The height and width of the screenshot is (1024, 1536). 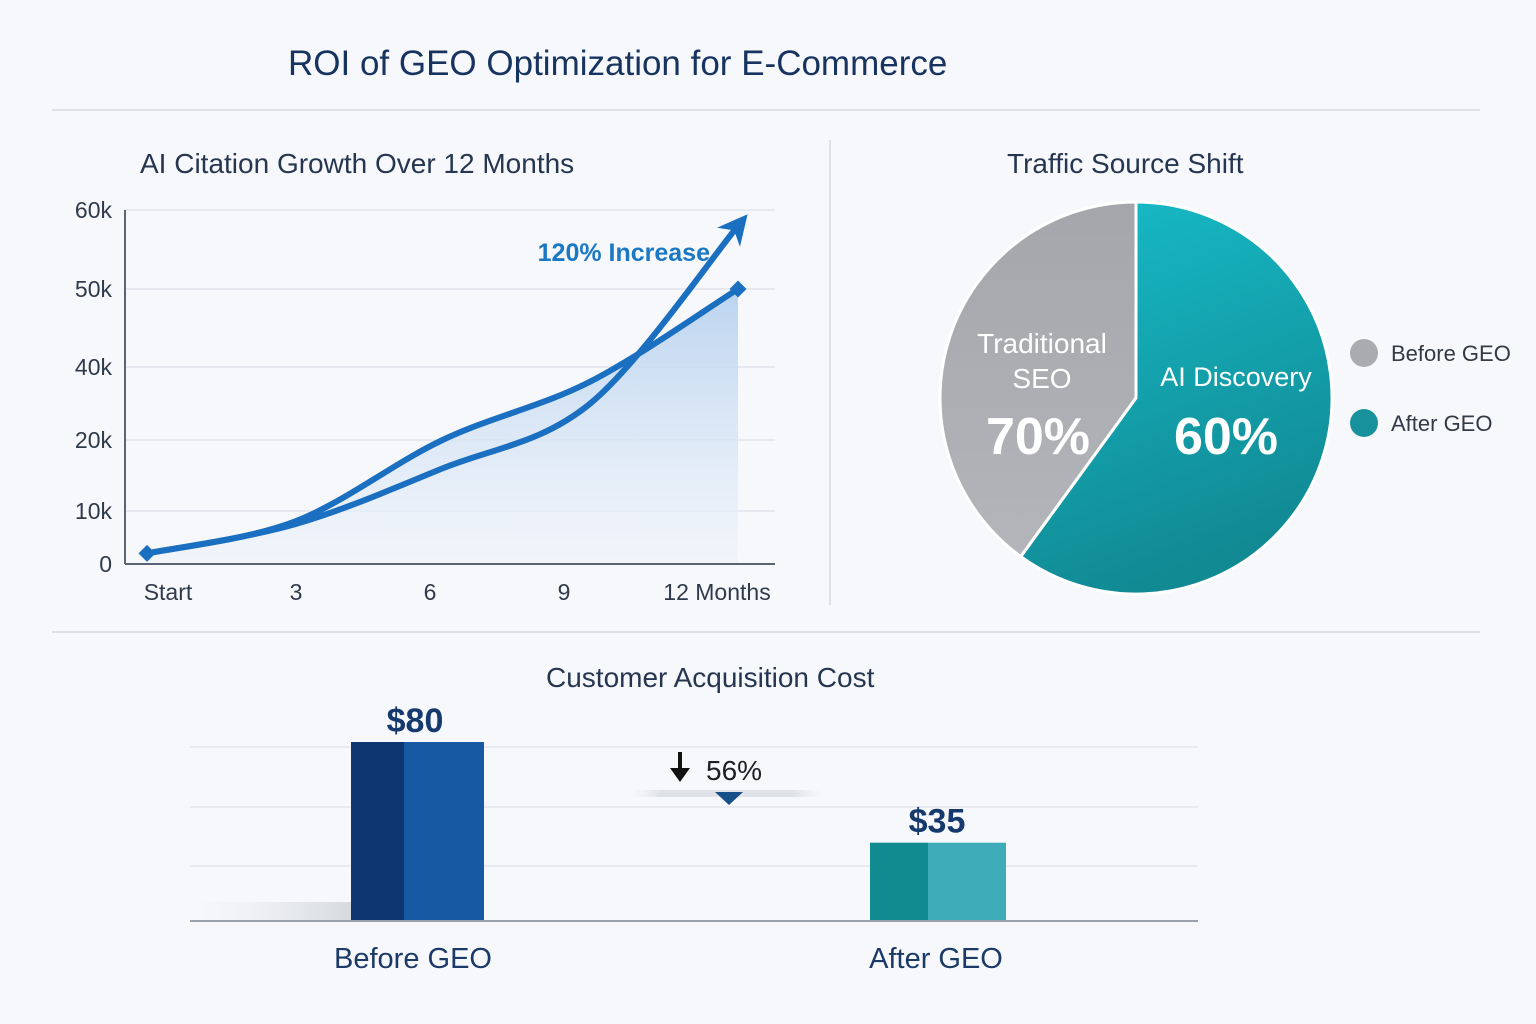 What do you see at coordinates (94, 367) in the screenshot?
I see `y-tick-label: 40k` at bounding box center [94, 367].